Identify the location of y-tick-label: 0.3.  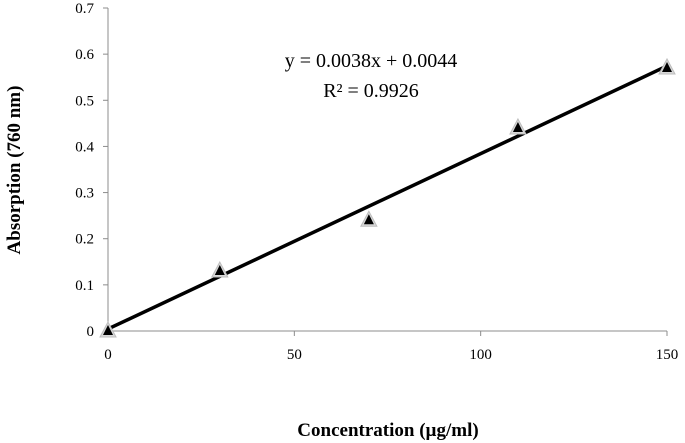
(84, 194).